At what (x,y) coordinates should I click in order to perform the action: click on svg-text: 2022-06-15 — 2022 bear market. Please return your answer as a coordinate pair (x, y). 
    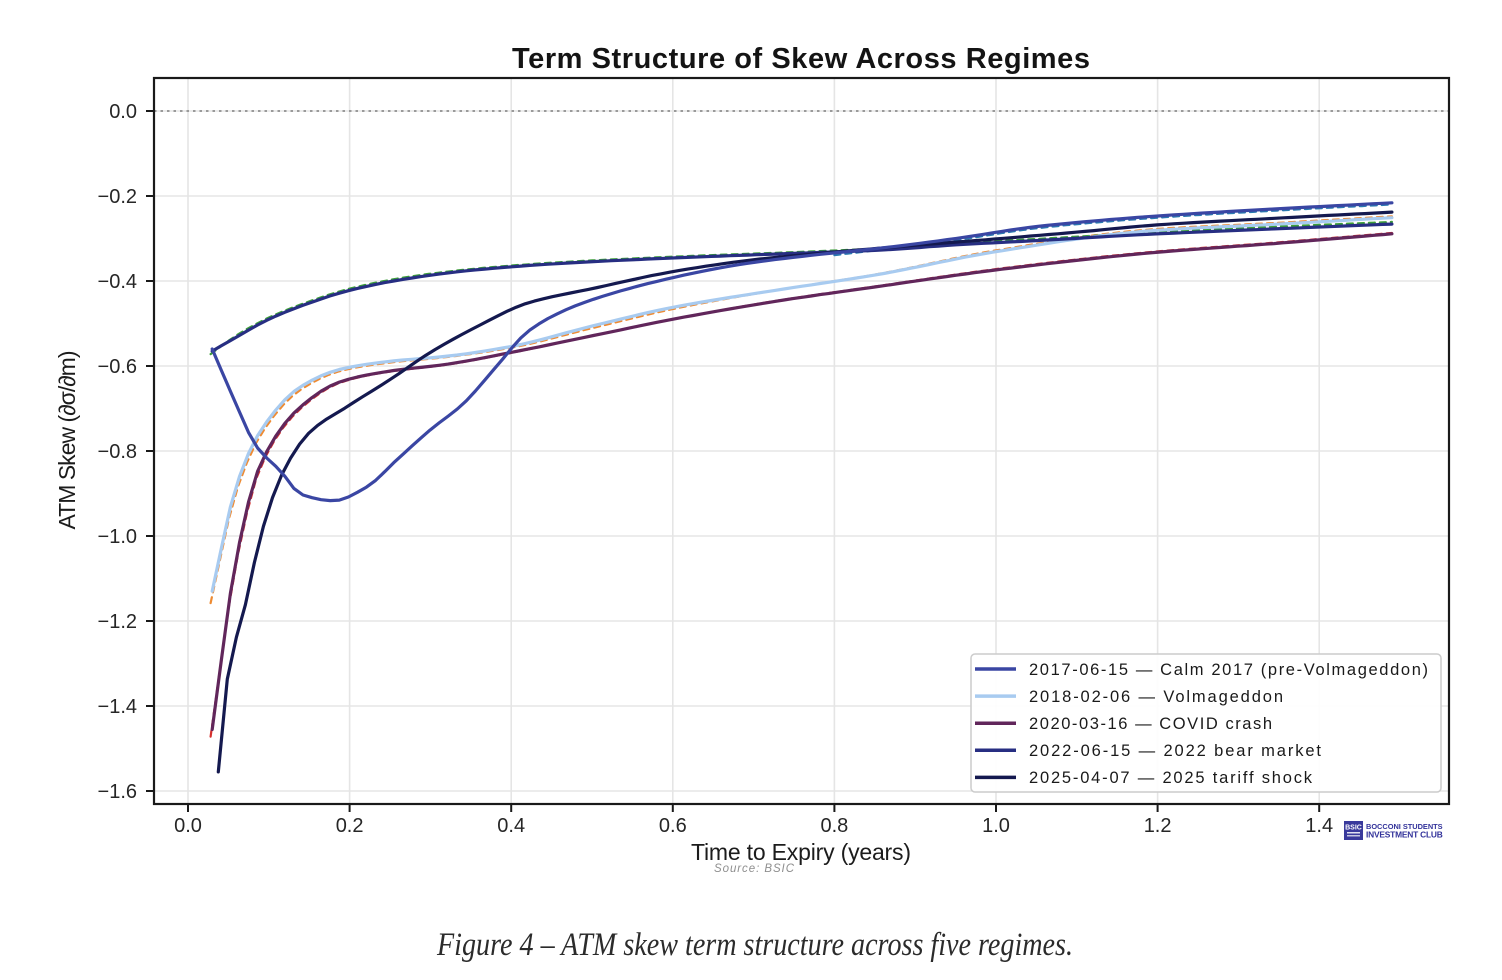
    Looking at the image, I should click on (1175, 751).